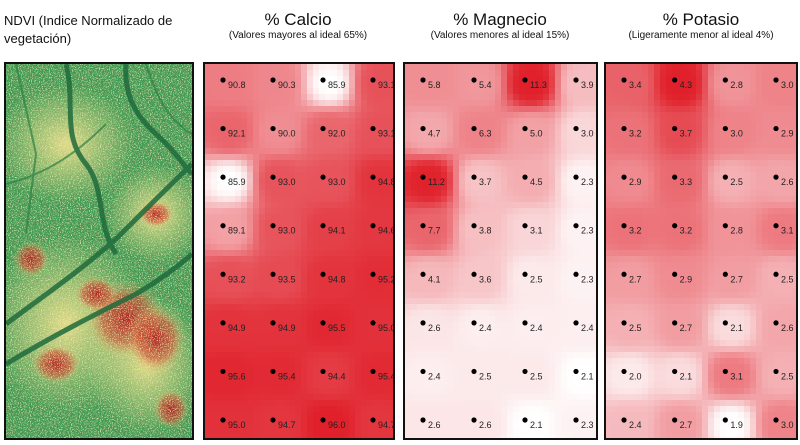 Image resolution: width=800 pixels, height=445 pixels. I want to click on magnecio-subtitle: (Valores menores al ideal 15%), so click(500, 35).